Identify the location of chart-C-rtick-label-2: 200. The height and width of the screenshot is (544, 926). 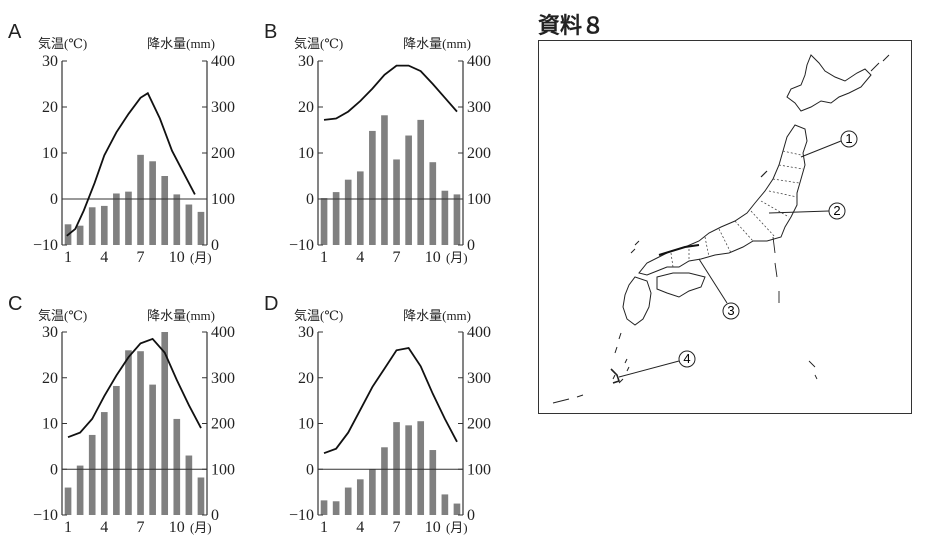
(223, 424).